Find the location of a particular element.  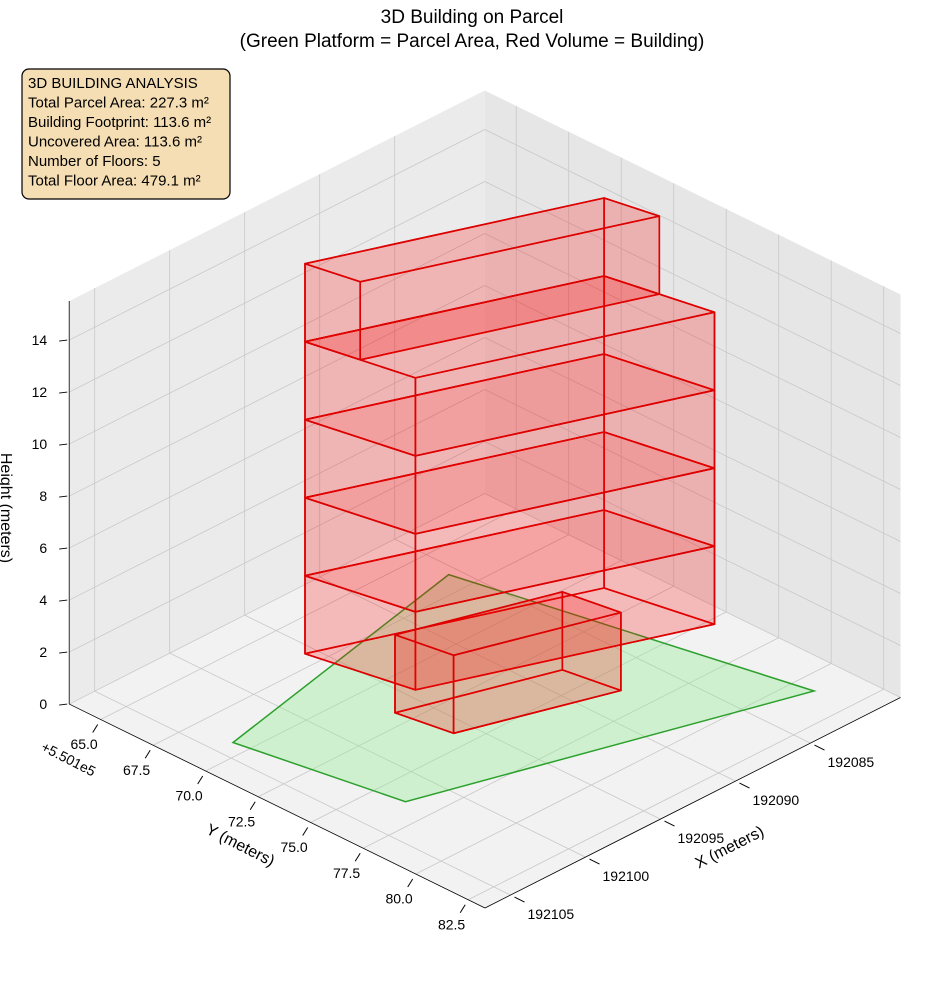

info-line: Number of Floors: 5 is located at coordinates (94, 161).